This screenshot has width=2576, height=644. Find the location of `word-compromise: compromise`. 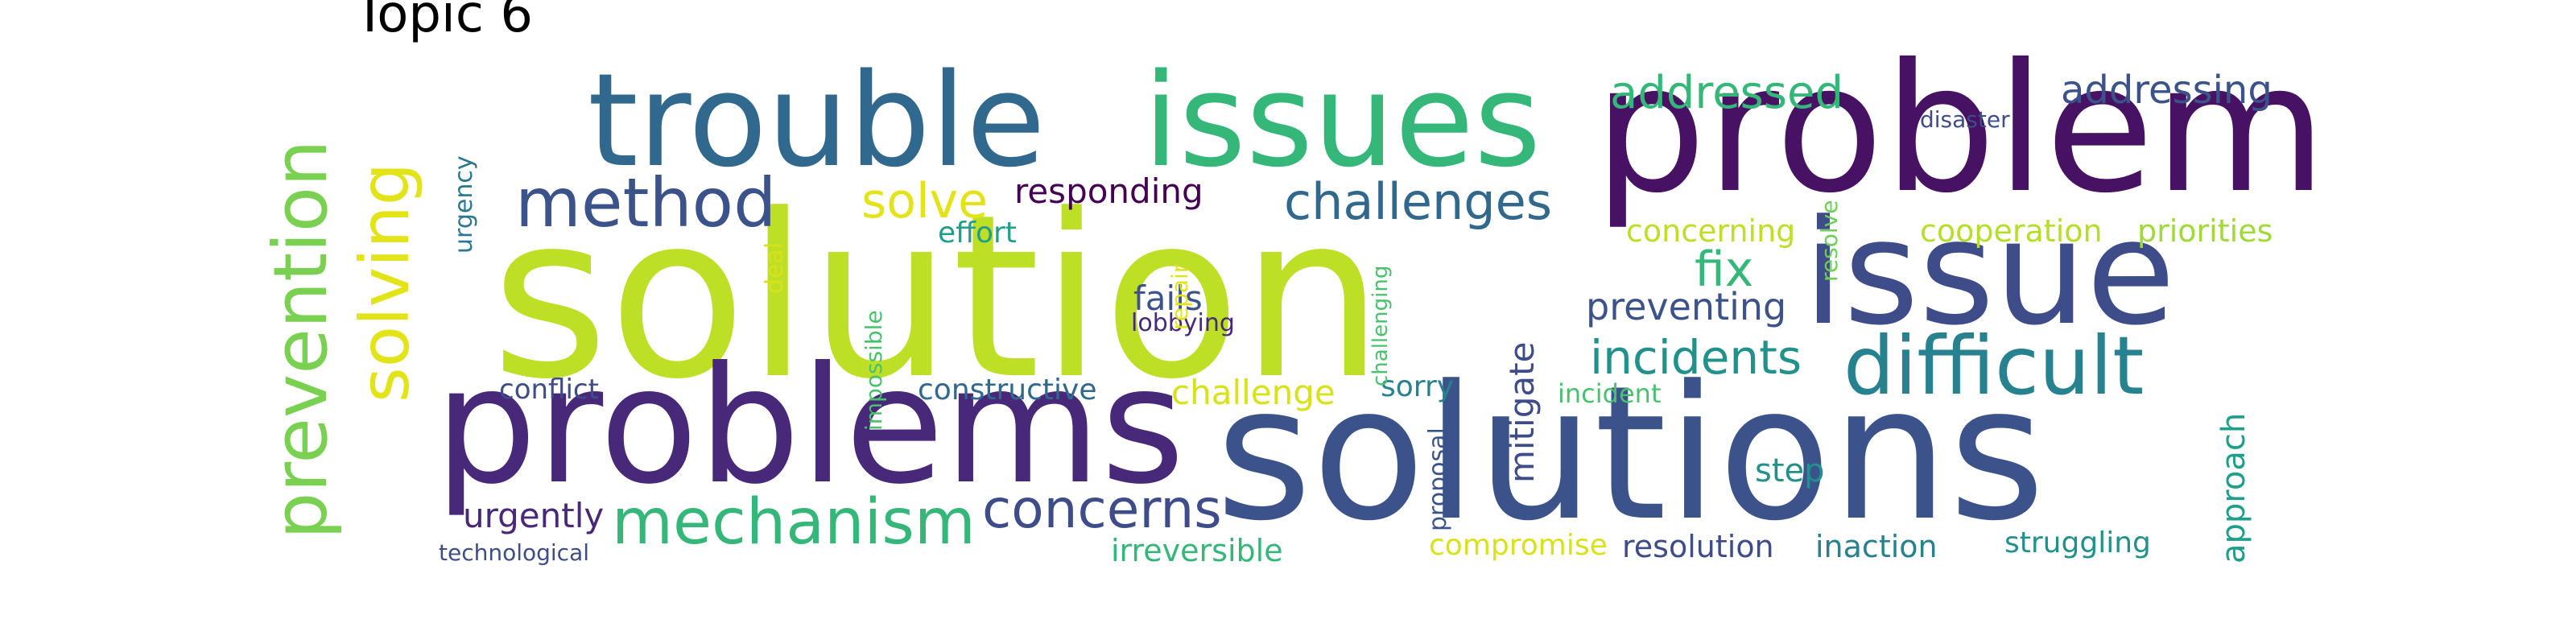

word-compromise: compromise is located at coordinates (1518, 545).